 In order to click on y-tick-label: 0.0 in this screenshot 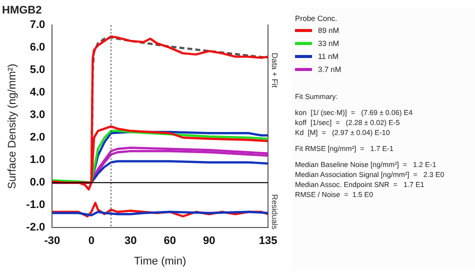, I will do `click(38, 182)`.